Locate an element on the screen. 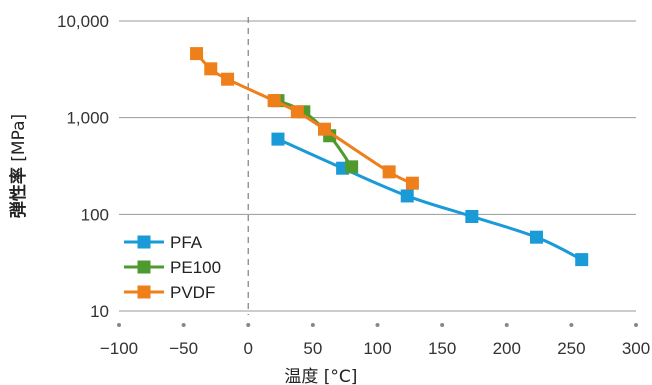 The height and width of the screenshot is (385, 652). legend-marker-pvdf is located at coordinates (144, 292).